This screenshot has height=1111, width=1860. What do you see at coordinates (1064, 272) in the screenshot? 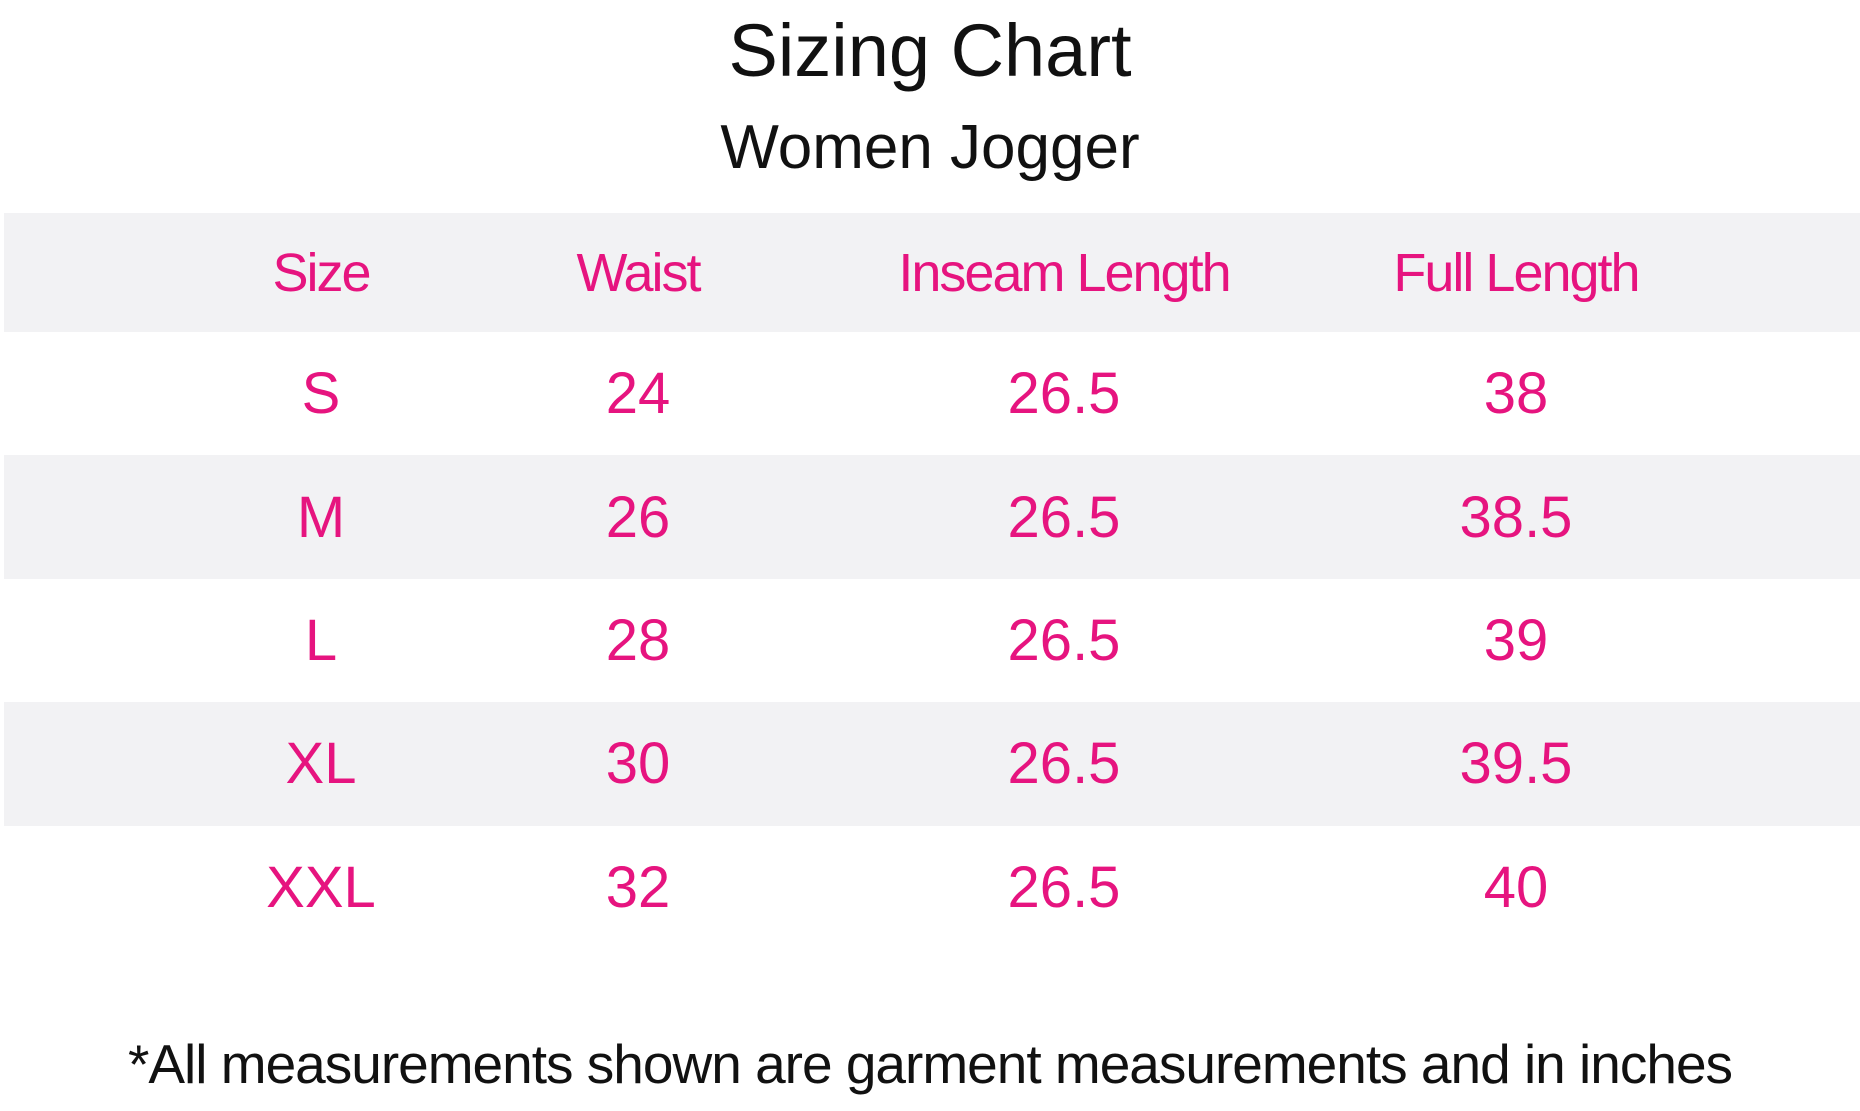
I see `column-header: Inseam Length` at bounding box center [1064, 272].